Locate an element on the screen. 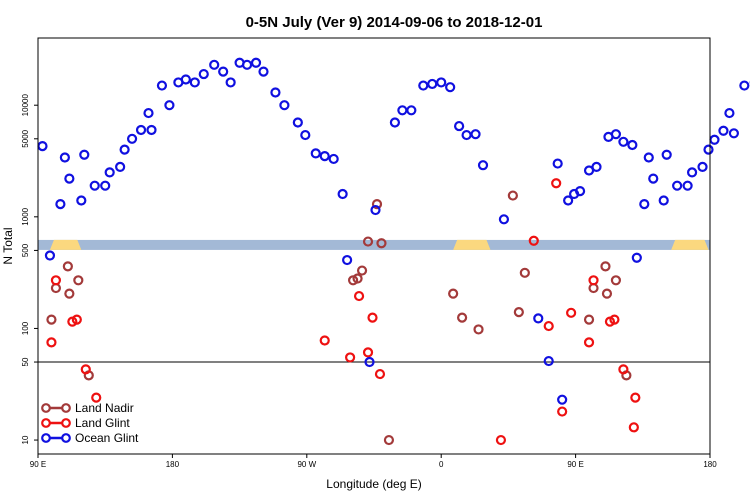 Image resolution: width=750 pixels, height=500 pixels. y-tick-label: 1000 is located at coordinates (25, 216).